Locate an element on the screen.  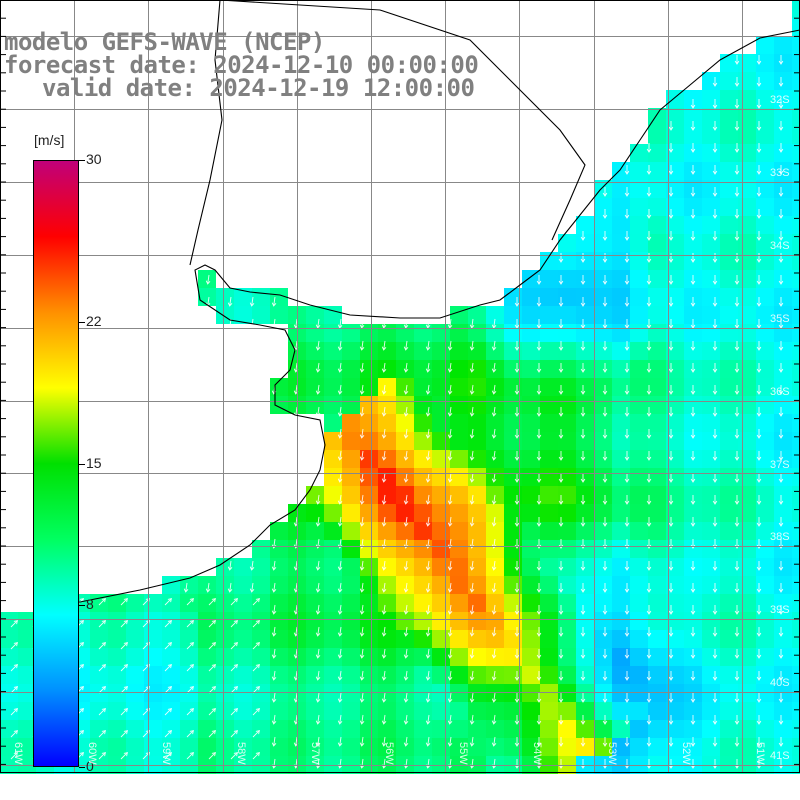
forecast-date: forecast date: 2024-12-10 00:00:00 is located at coordinates (241, 65).